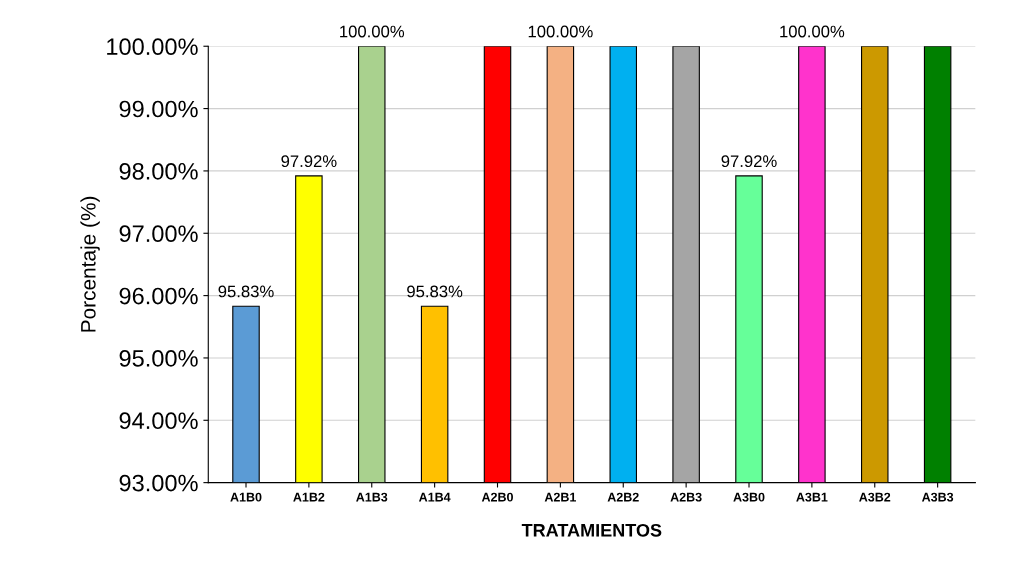  What do you see at coordinates (623, 497) in the screenshot?
I see `x-tick-label: A2B2` at bounding box center [623, 497].